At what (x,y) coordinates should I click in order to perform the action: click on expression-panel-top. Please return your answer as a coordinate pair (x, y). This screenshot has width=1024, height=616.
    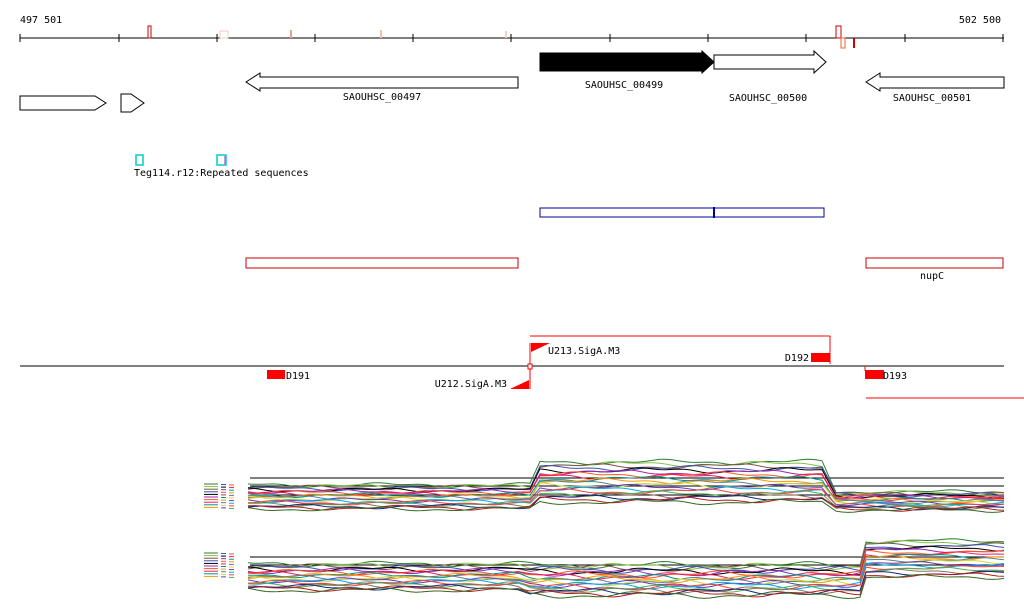
    Looking at the image, I should click on (604, 485).